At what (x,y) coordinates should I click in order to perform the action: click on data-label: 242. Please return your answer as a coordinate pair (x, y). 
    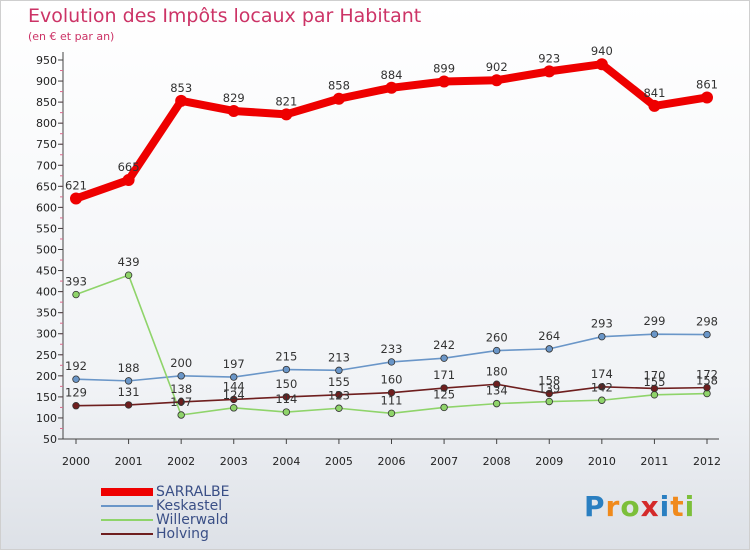
    Looking at the image, I should click on (444, 345).